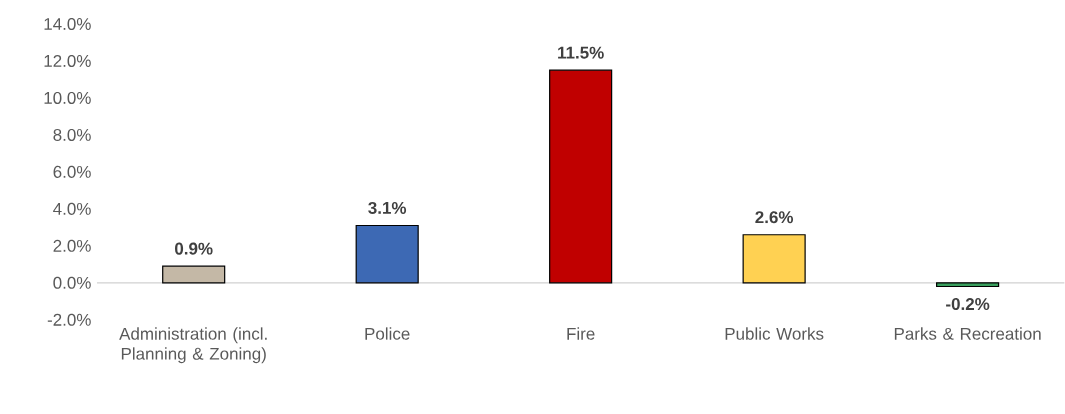 This screenshot has height=414, width=1065. What do you see at coordinates (581, 52) in the screenshot?
I see `data-label: 11.5%` at bounding box center [581, 52].